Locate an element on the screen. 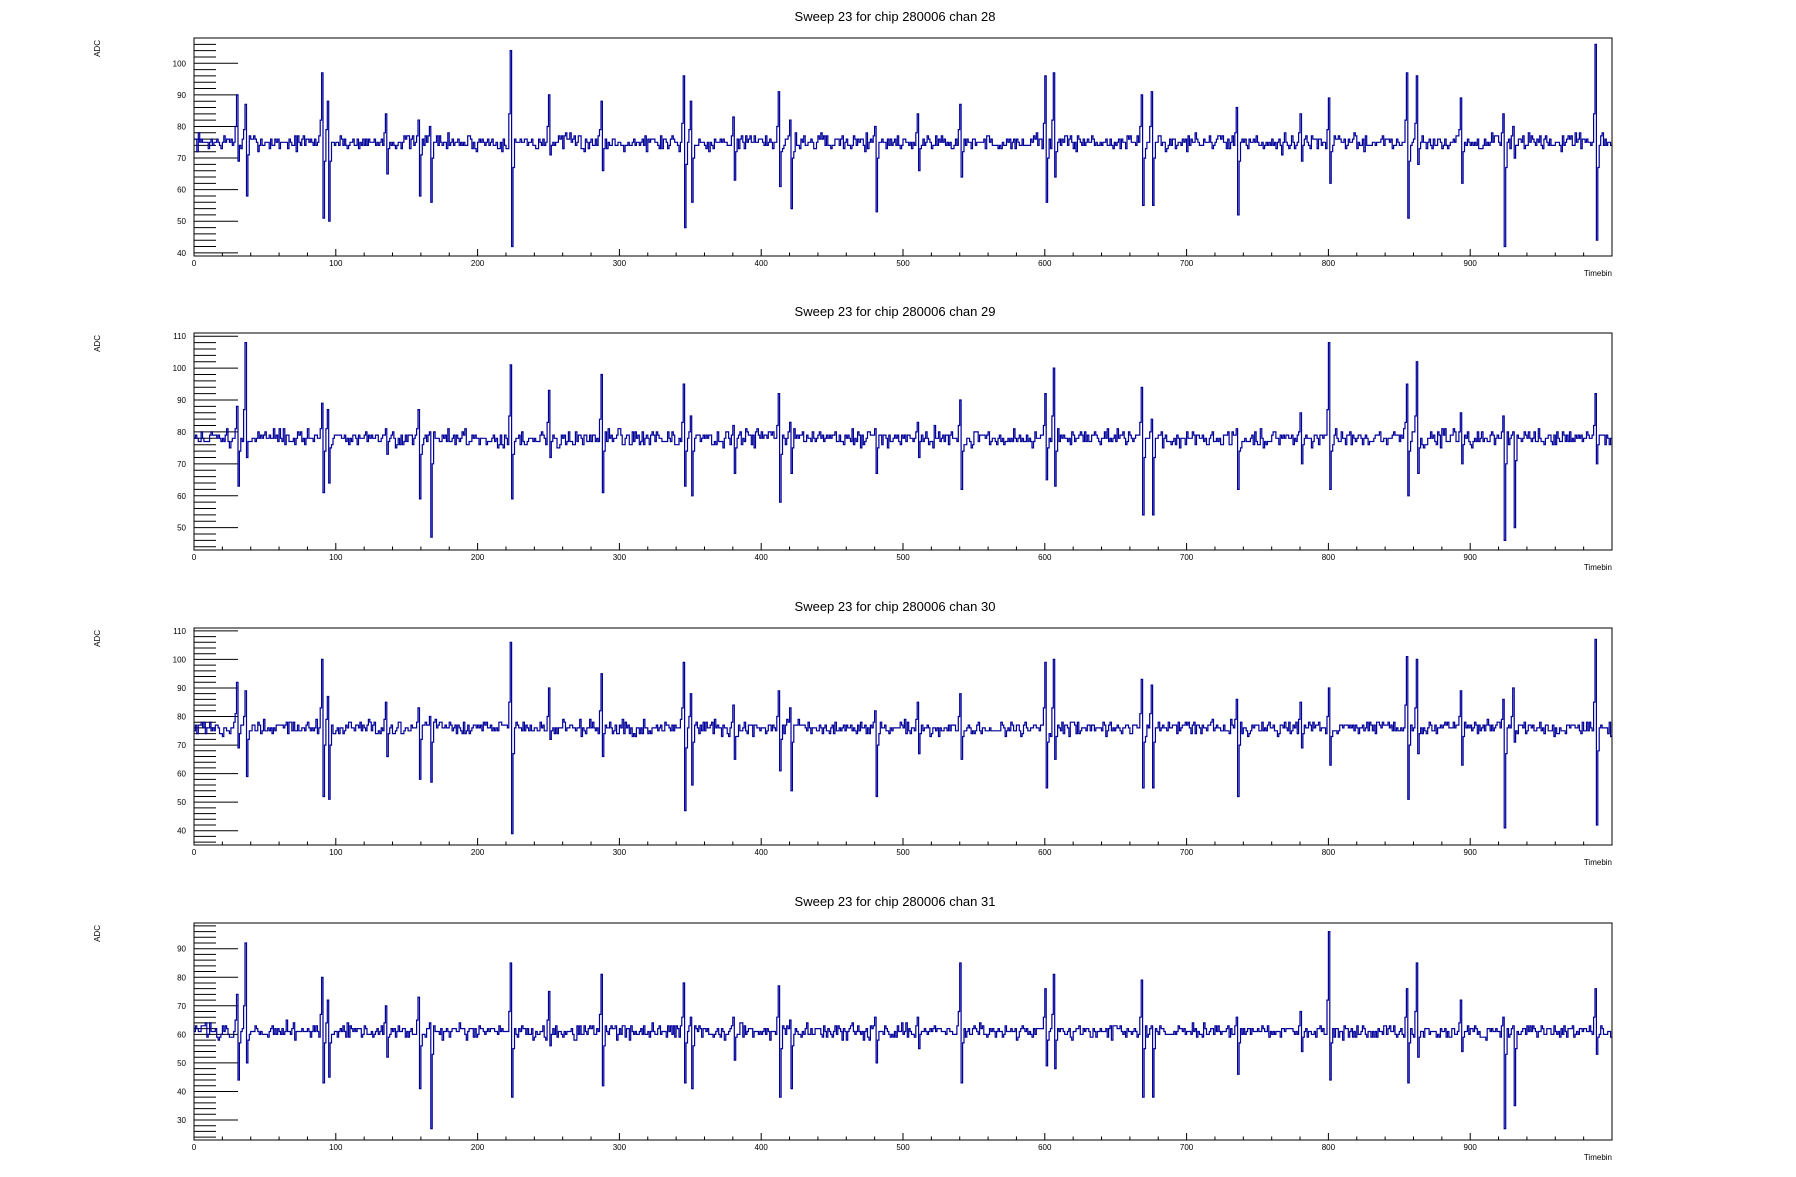  y-tick-label-2: 60 is located at coordinates (181, 774).